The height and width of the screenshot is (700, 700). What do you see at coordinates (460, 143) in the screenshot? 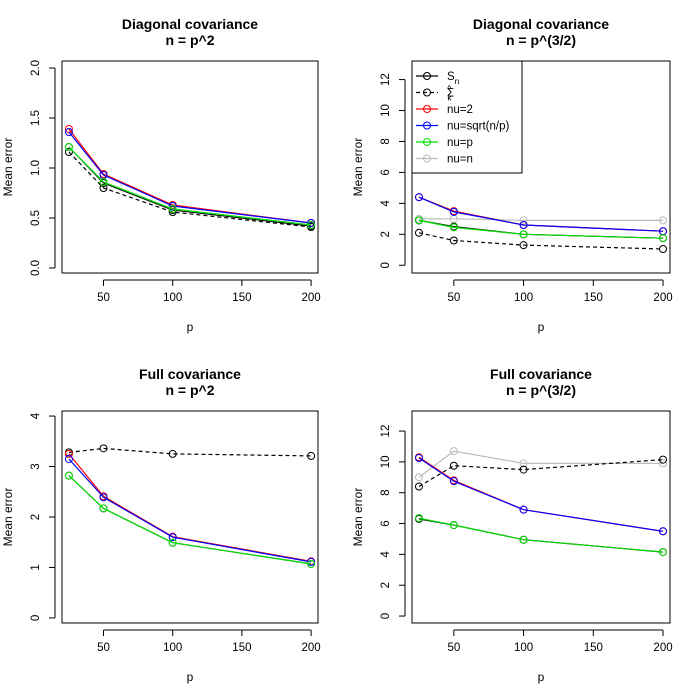
I see `legend-label: nu=p` at bounding box center [460, 143].